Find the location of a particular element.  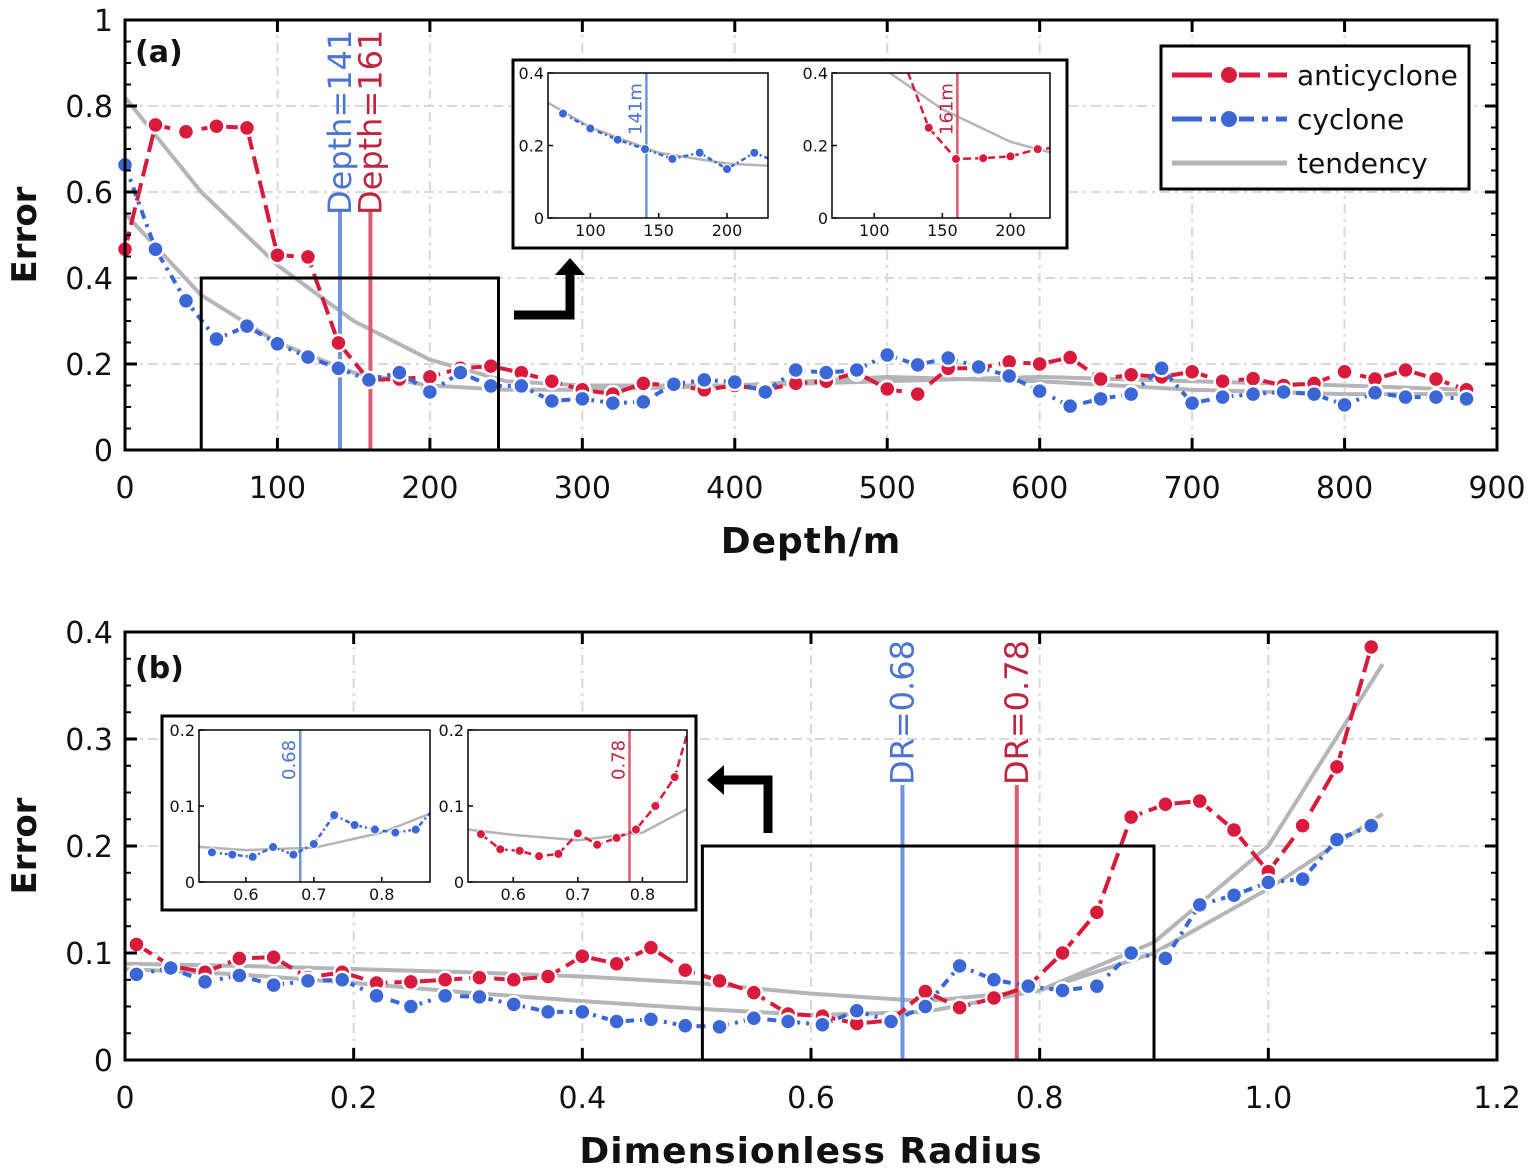

zoom-region-box is located at coordinates (928, 953).